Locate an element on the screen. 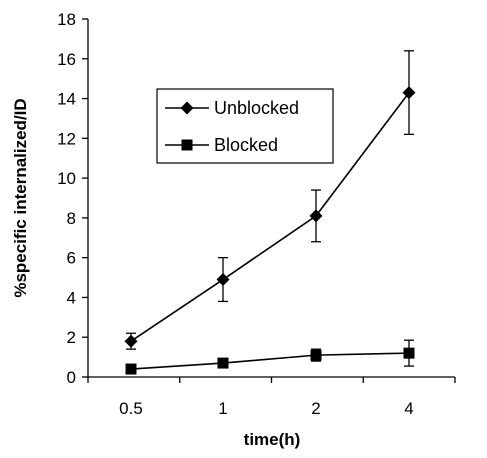  y-tick-label-14: 14 is located at coordinates (66, 99).